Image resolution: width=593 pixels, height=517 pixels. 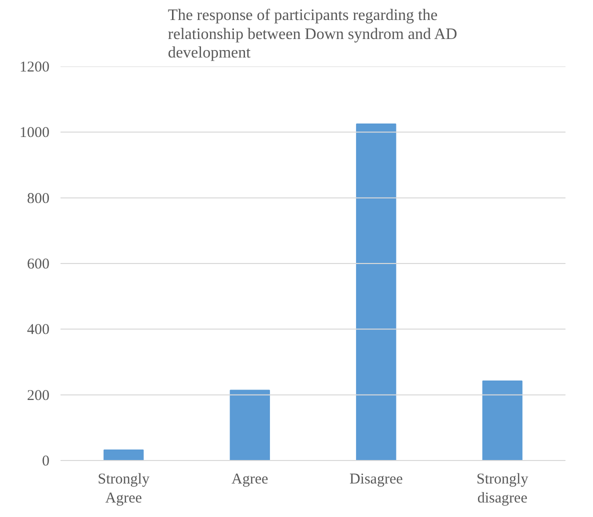 What do you see at coordinates (38, 264) in the screenshot?
I see `y-tick-label: 600` at bounding box center [38, 264].